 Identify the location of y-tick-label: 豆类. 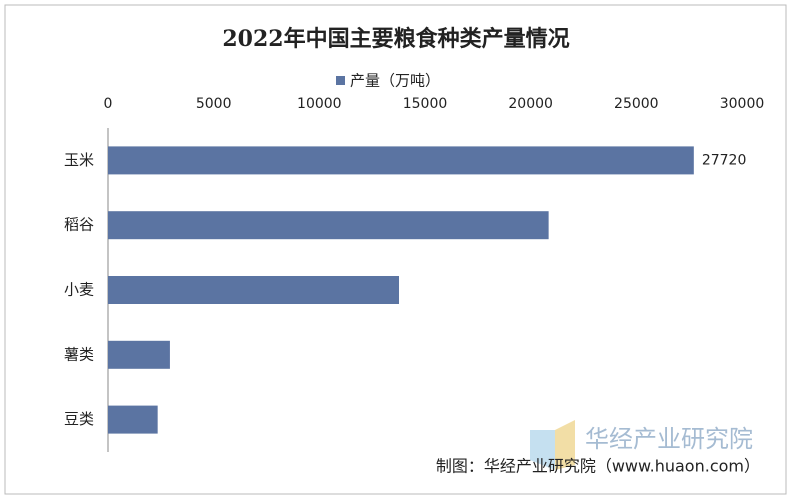
(79, 419).